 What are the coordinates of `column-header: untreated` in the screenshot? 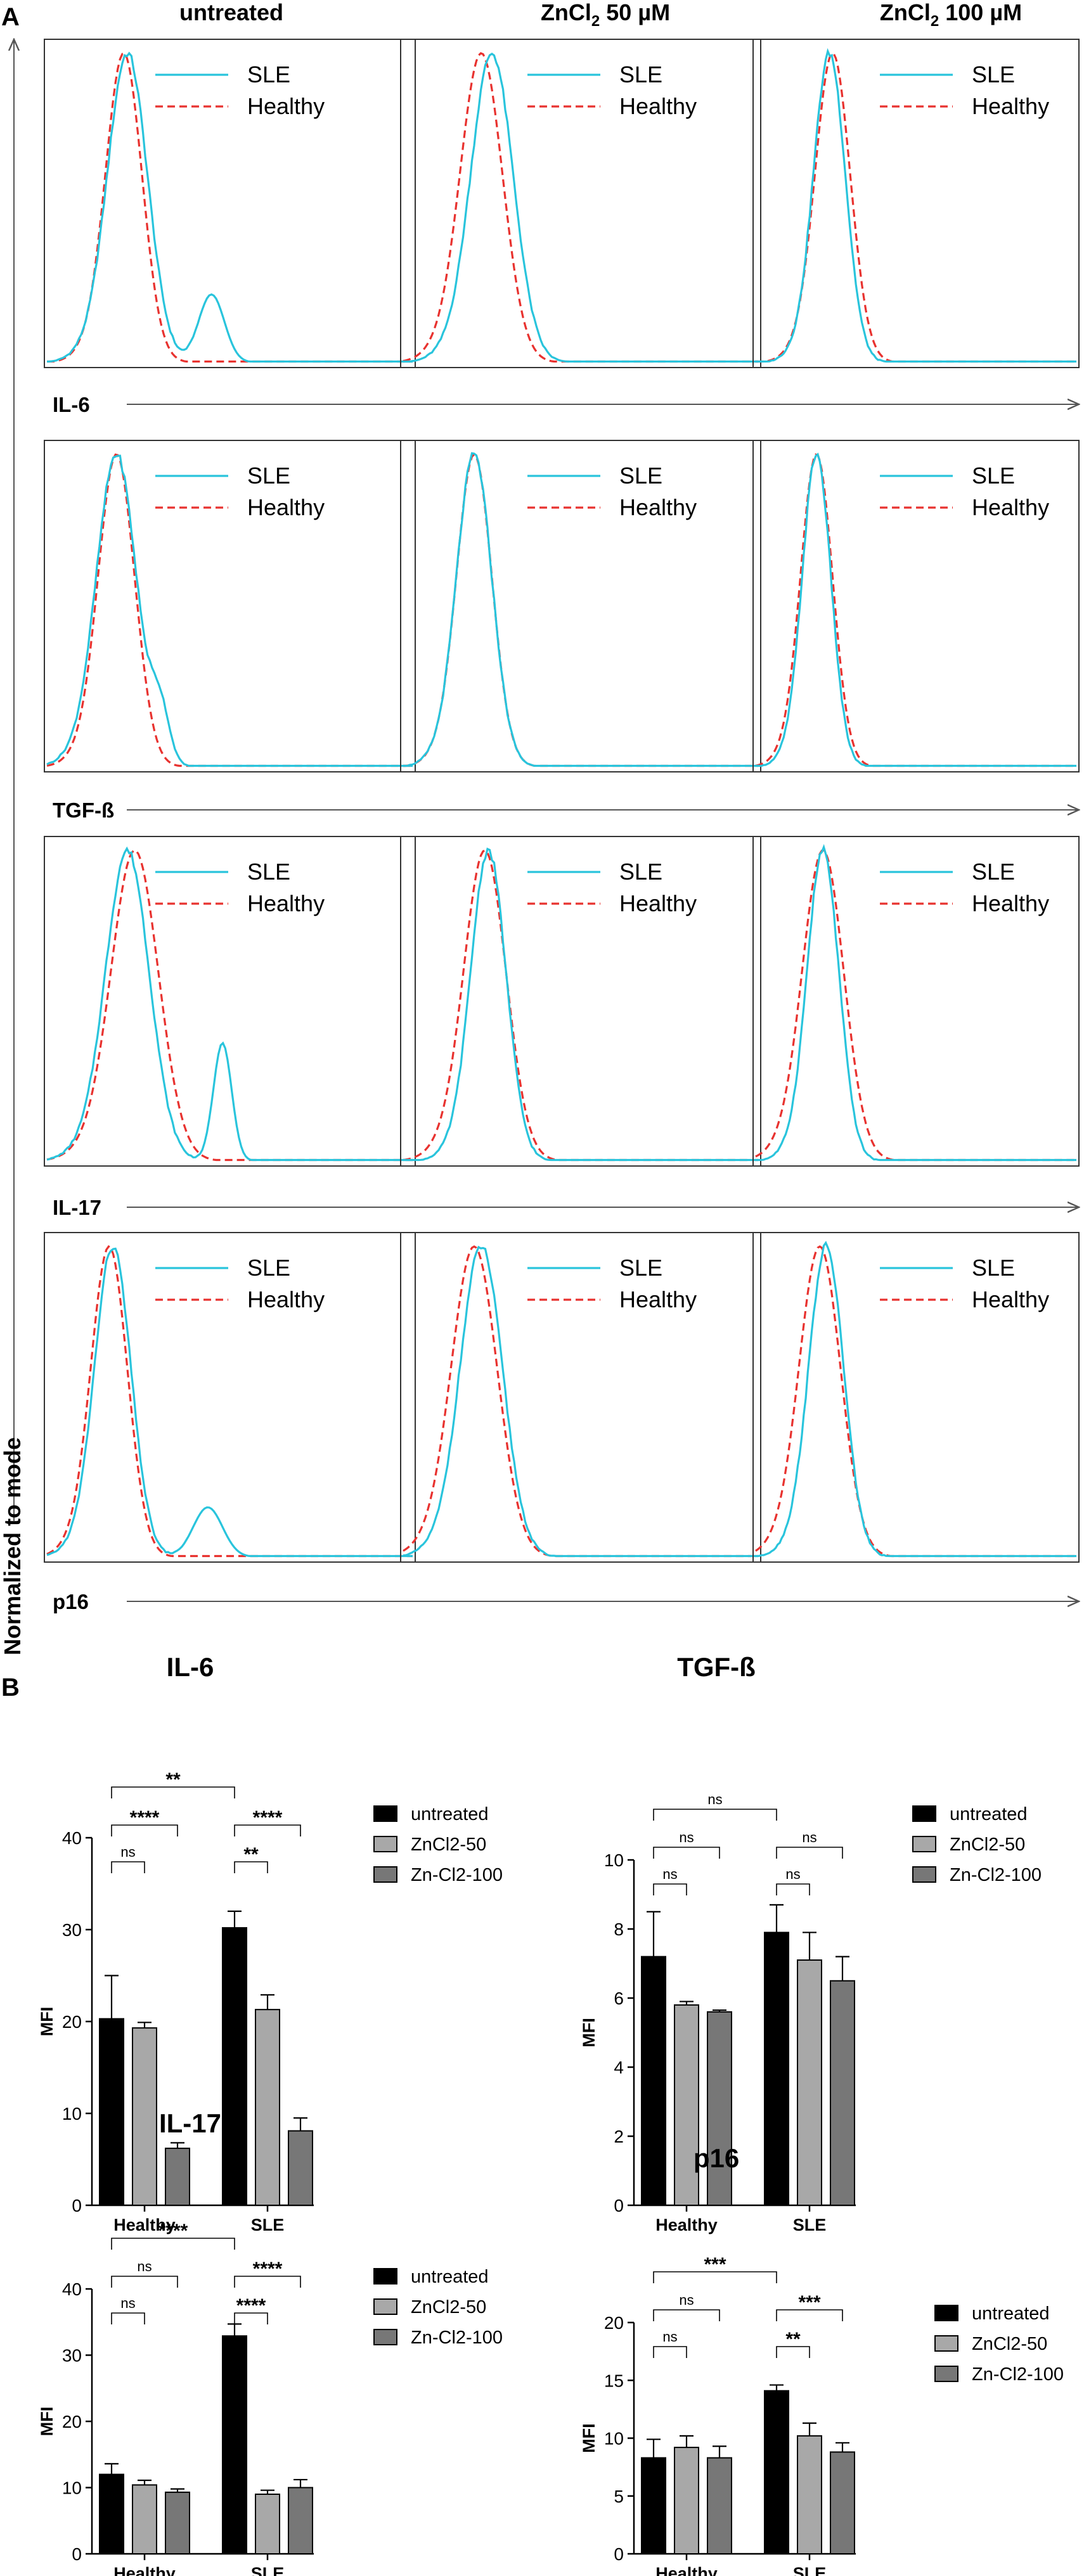 It's located at (231, 12).